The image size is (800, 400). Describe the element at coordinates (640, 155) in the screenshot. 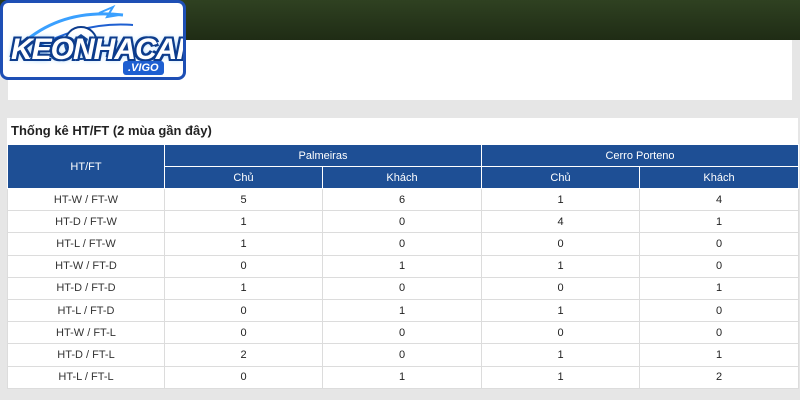

I see `team-header-cerro-porteno: Cerro Porteno` at that location.